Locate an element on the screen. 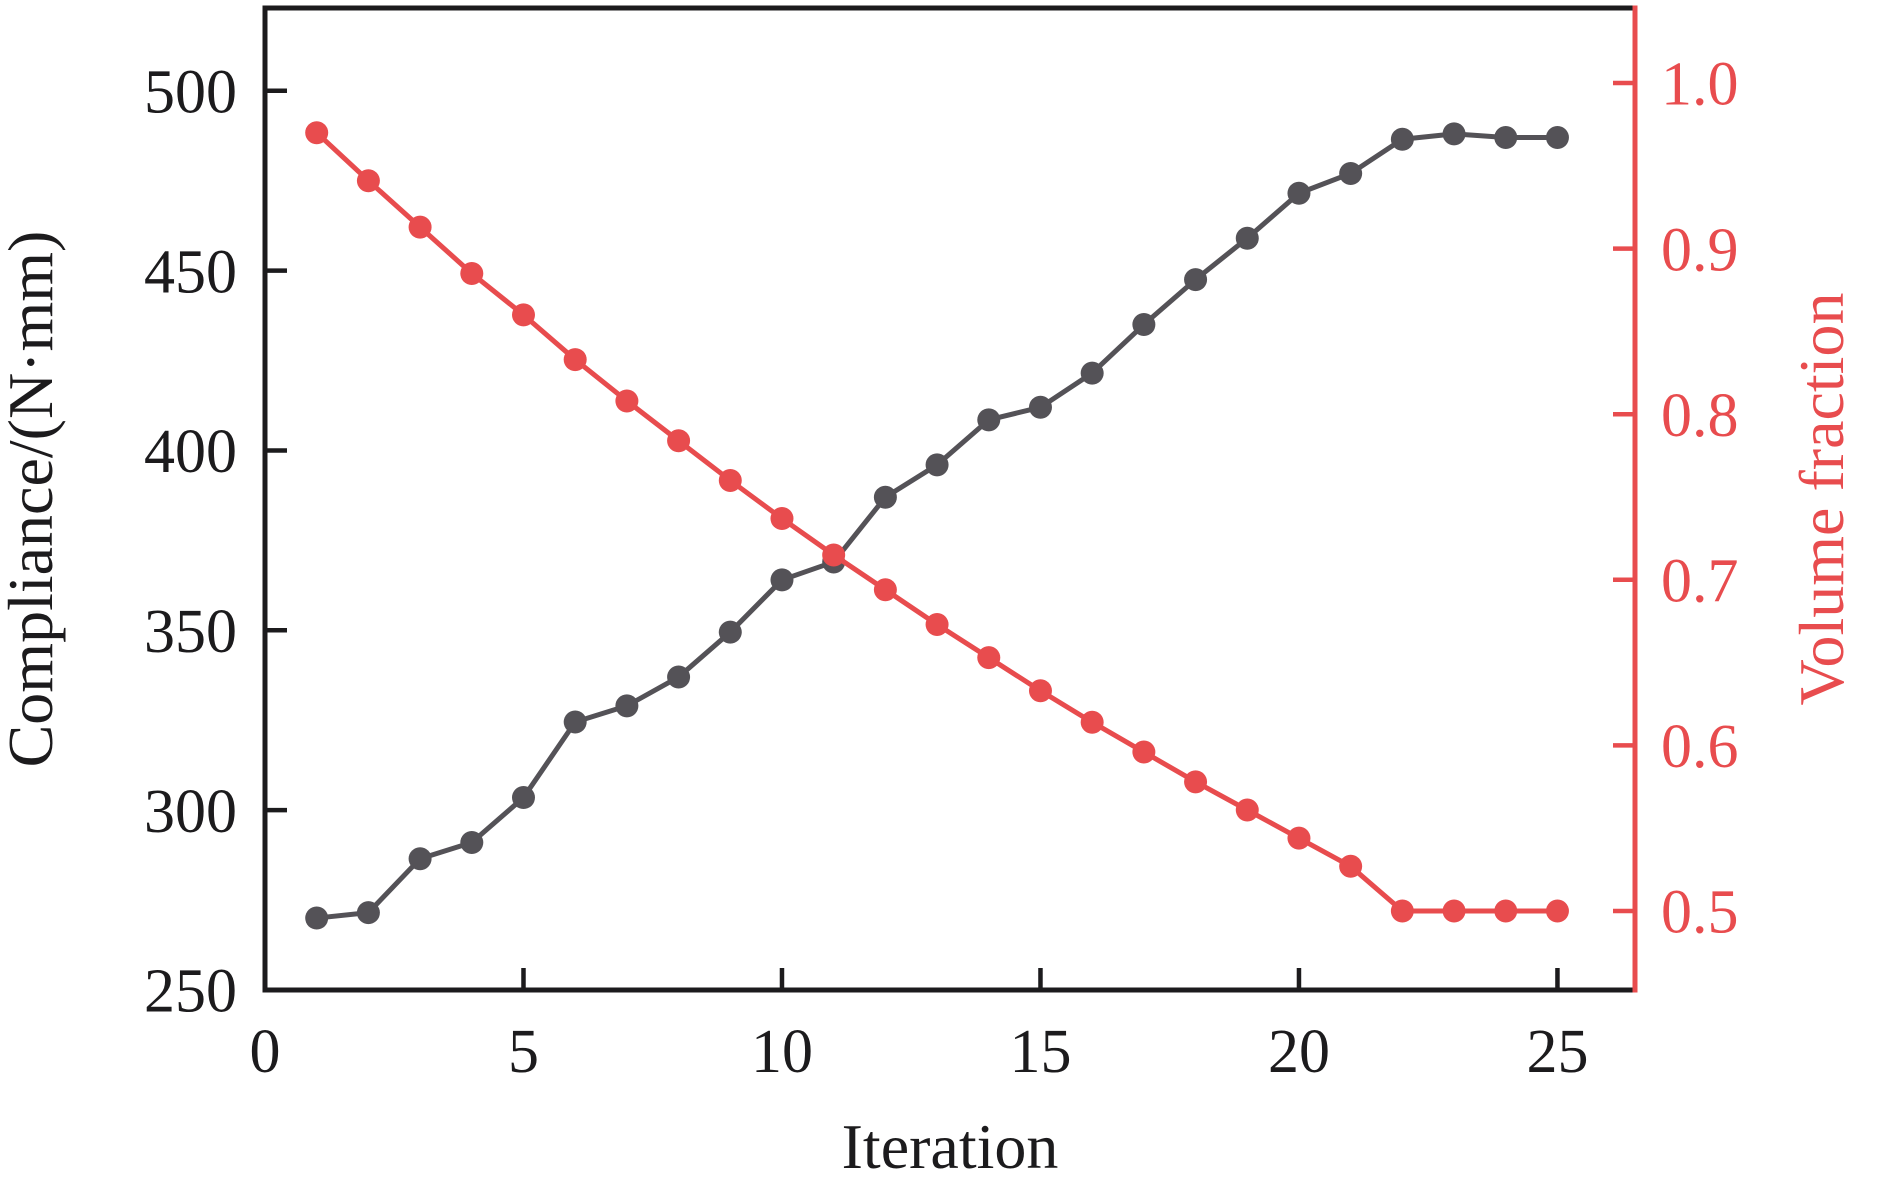 The width and height of the screenshot is (1890, 1189). left-axis-tick-label: 250 is located at coordinates (190, 992).